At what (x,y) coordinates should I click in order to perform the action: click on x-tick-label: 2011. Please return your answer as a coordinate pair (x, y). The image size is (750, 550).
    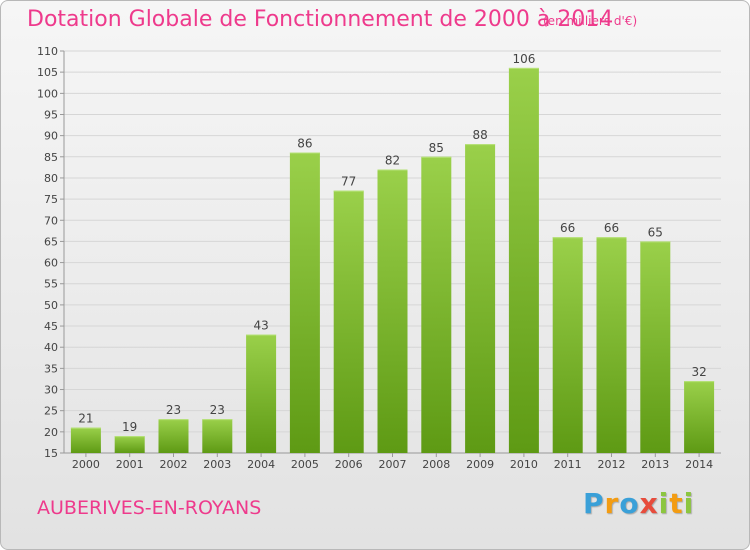
    Looking at the image, I should click on (568, 464).